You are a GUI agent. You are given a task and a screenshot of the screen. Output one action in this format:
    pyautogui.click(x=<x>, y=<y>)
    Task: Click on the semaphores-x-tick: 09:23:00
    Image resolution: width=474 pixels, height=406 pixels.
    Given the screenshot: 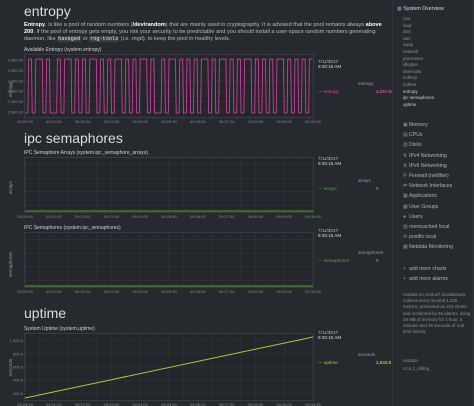 What is the action you would take?
    pyautogui.click(x=112, y=291)
    